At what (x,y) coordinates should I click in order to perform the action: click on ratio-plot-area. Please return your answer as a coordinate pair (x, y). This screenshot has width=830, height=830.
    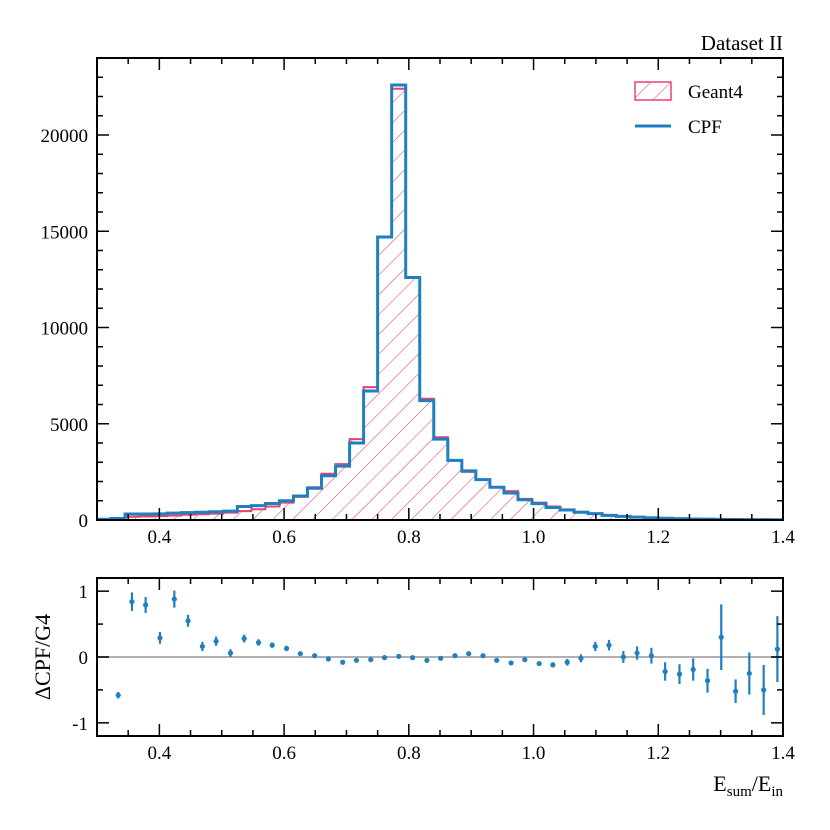
    Looking at the image, I should click on (447, 652).